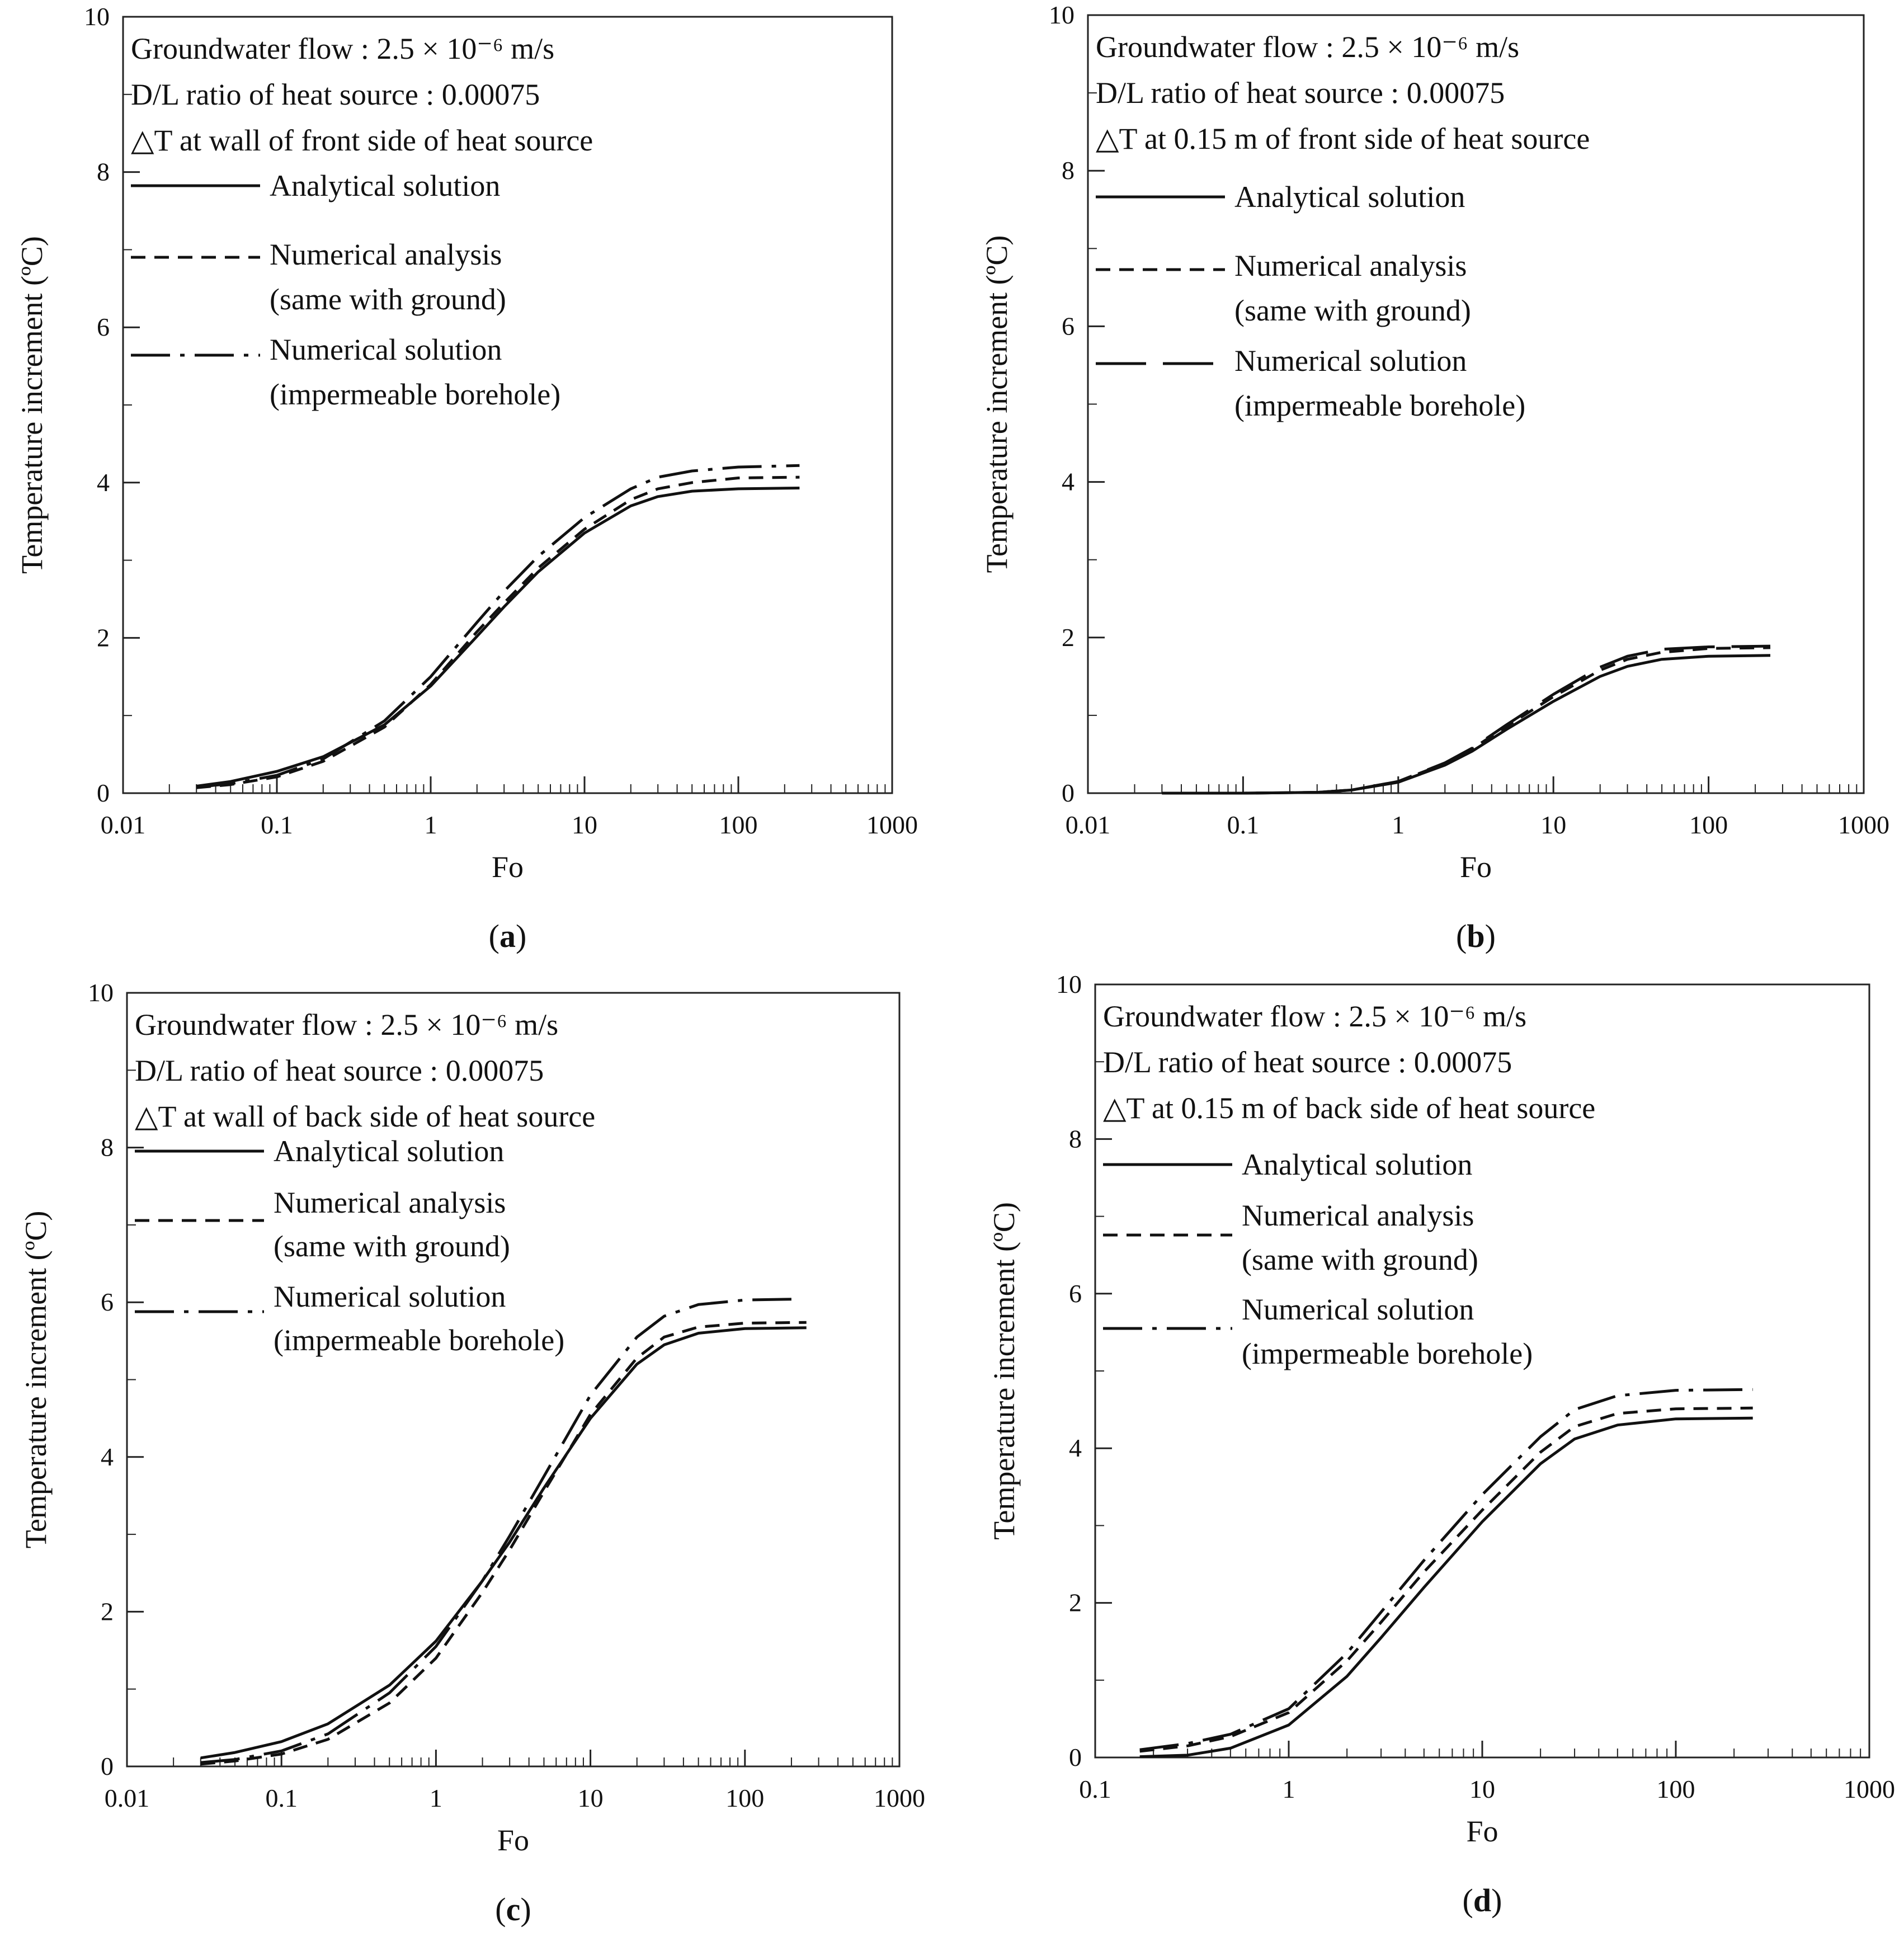 The image size is (1904, 1951). I want to click on panel-label: (c), so click(513, 1909).